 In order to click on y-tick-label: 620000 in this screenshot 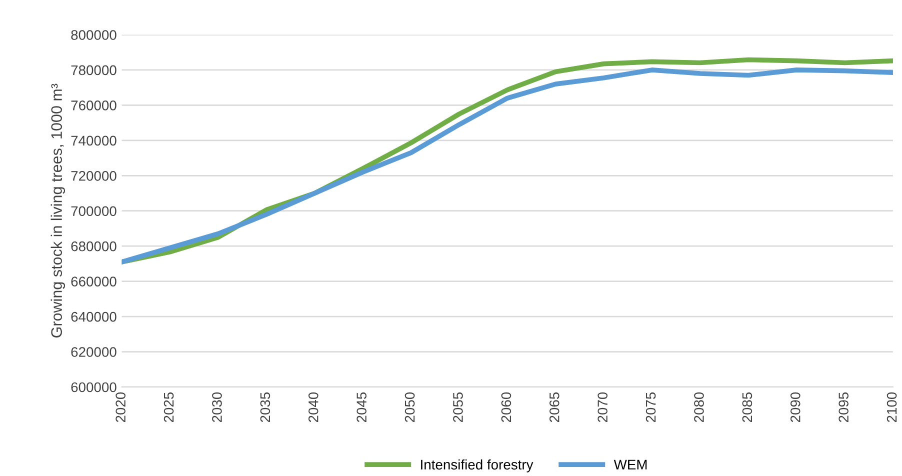, I will do `click(93, 352)`.